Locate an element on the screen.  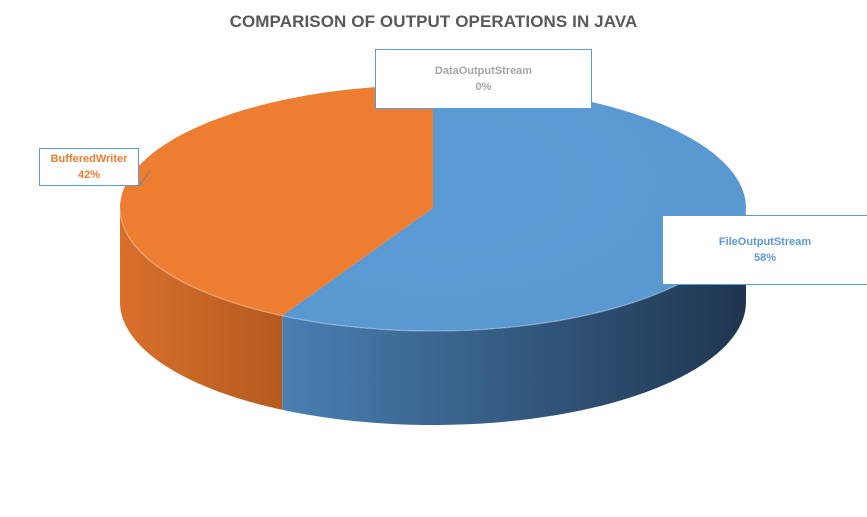
data-label-bufferedwriter: BufferedWriter 42% is located at coordinates (89, 167).